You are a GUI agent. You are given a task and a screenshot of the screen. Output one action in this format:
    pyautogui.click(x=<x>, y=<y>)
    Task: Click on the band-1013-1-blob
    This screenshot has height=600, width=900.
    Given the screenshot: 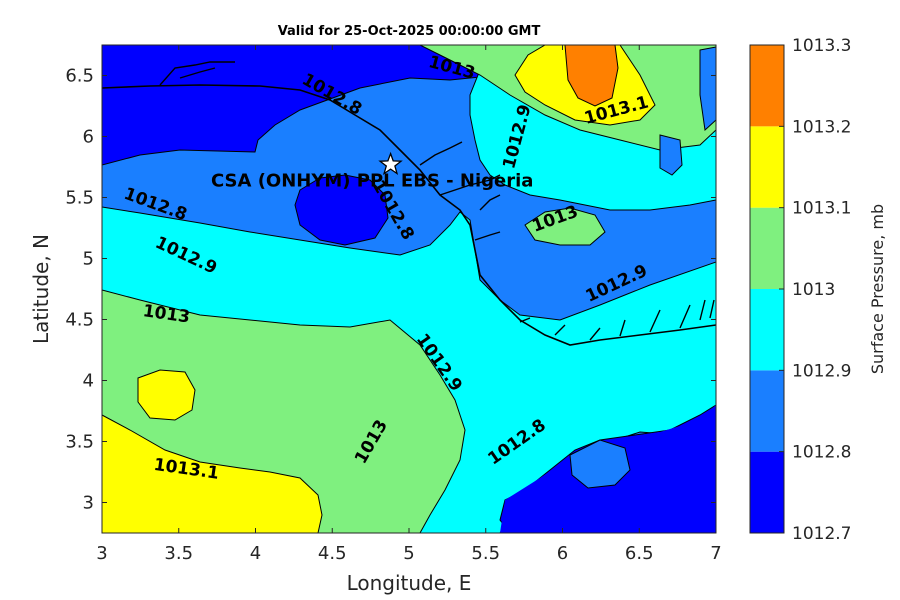 What is the action you would take?
    pyautogui.click(x=166, y=395)
    